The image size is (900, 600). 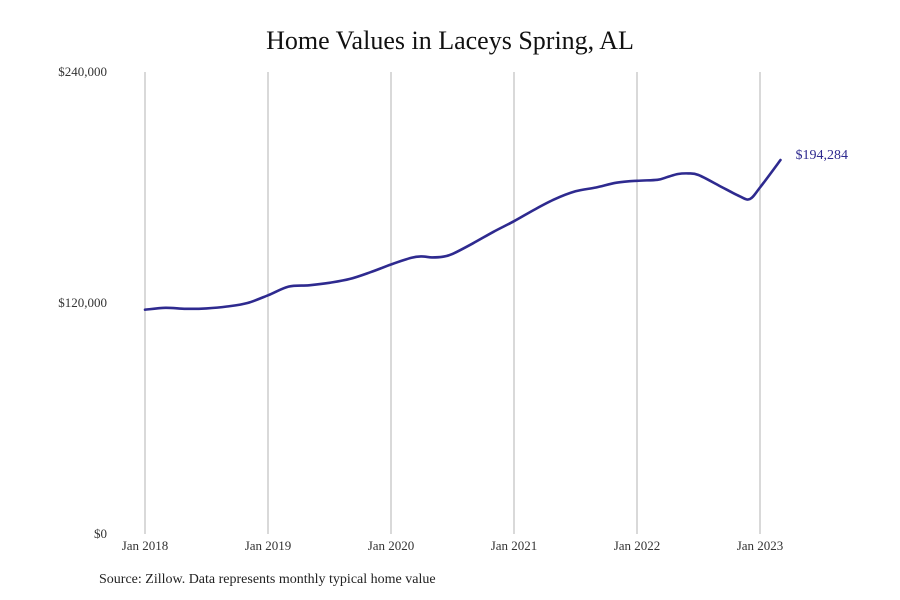 What do you see at coordinates (822, 155) in the screenshot?
I see `end-value-label: $194,284` at bounding box center [822, 155].